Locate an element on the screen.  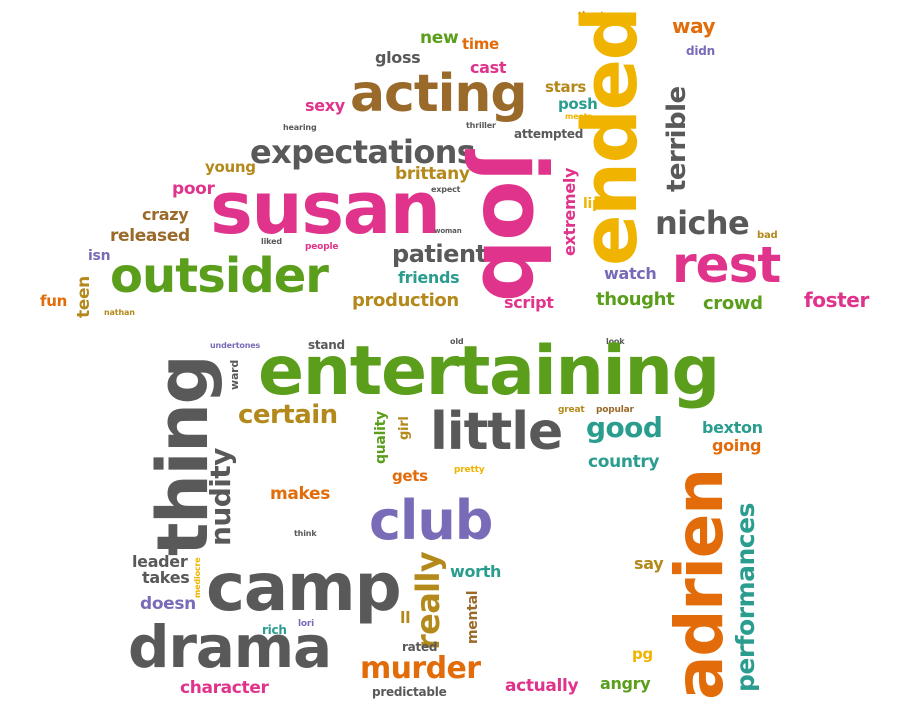
word-brittany: brittany is located at coordinates (432, 174).